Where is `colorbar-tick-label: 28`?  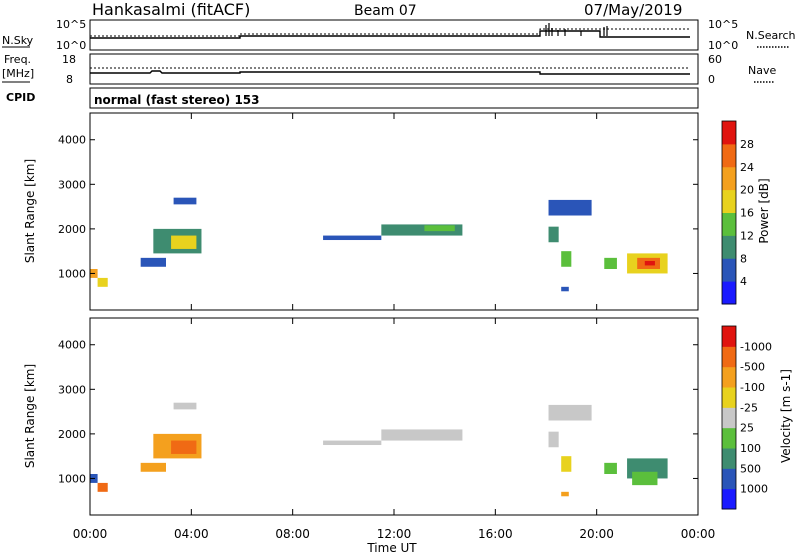 colorbar-tick-label: 28 is located at coordinates (747, 144).